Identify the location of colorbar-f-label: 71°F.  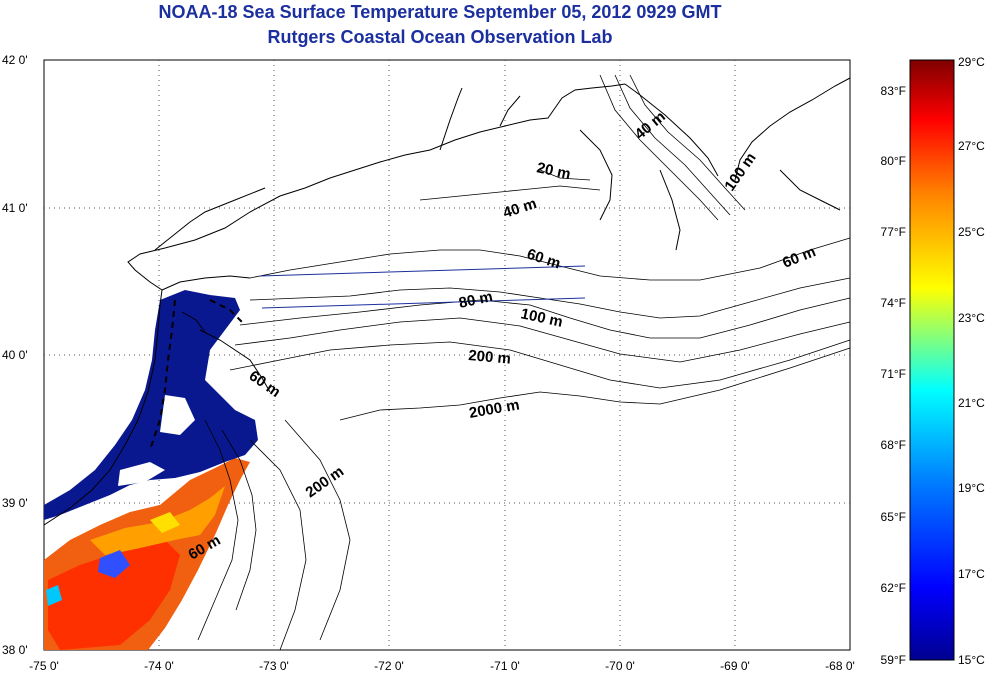
(893, 374).